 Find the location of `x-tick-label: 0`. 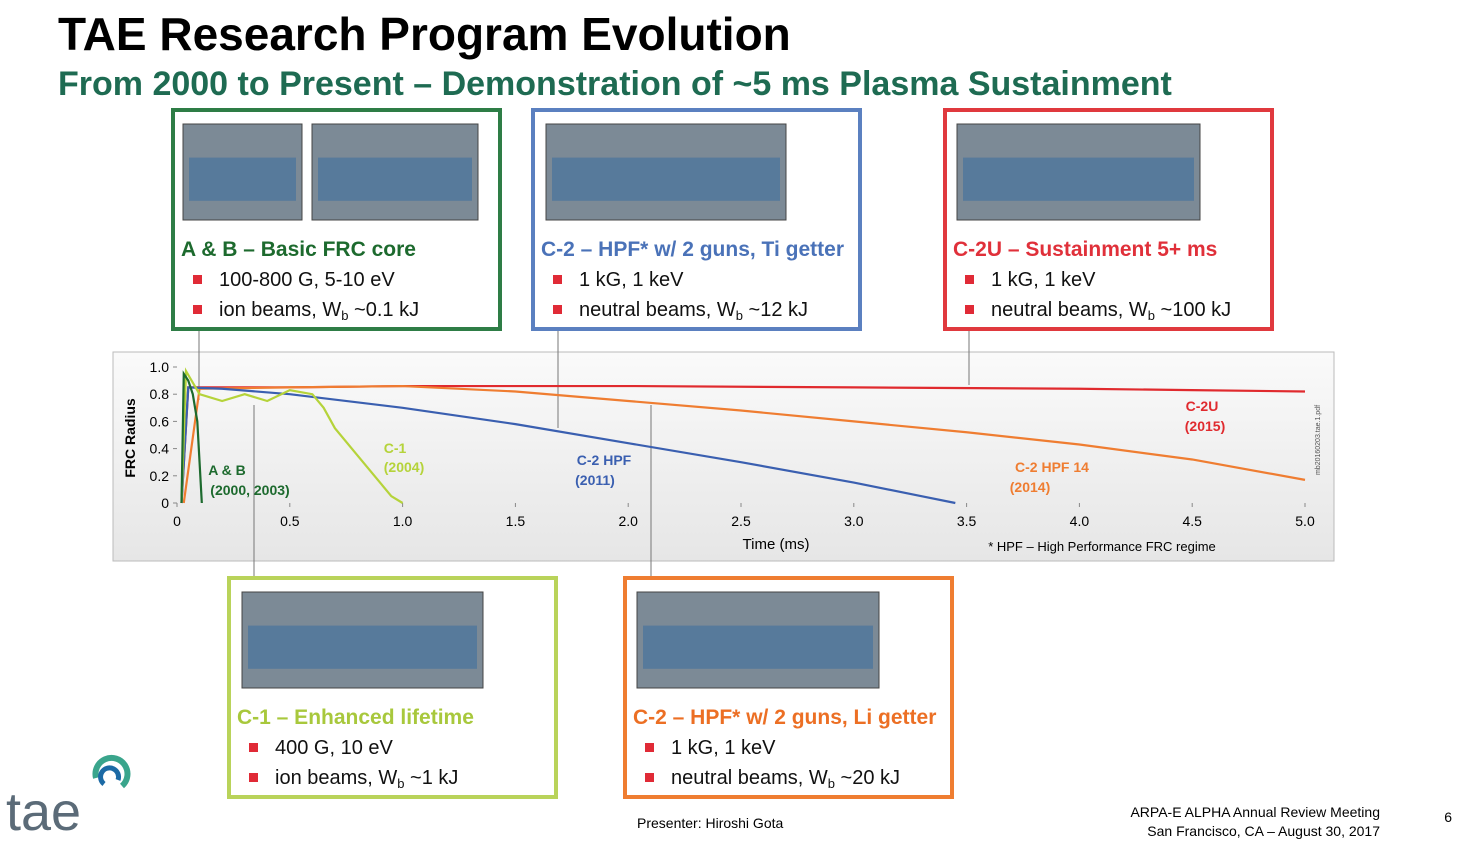

x-tick-label: 0 is located at coordinates (177, 521).